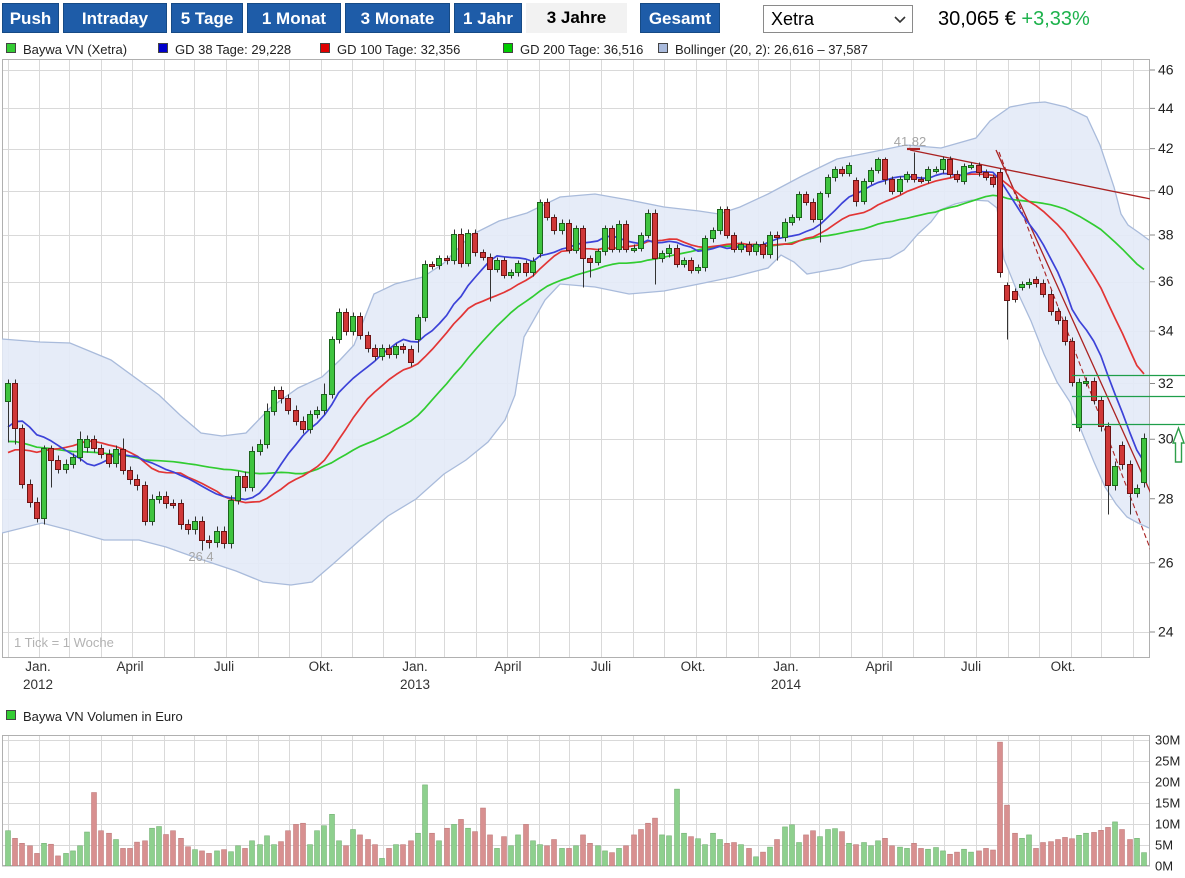 The width and height of the screenshot is (1185, 878). Describe the element at coordinates (1166, 235) in the screenshot. I see `svg-text: 38` at that location.